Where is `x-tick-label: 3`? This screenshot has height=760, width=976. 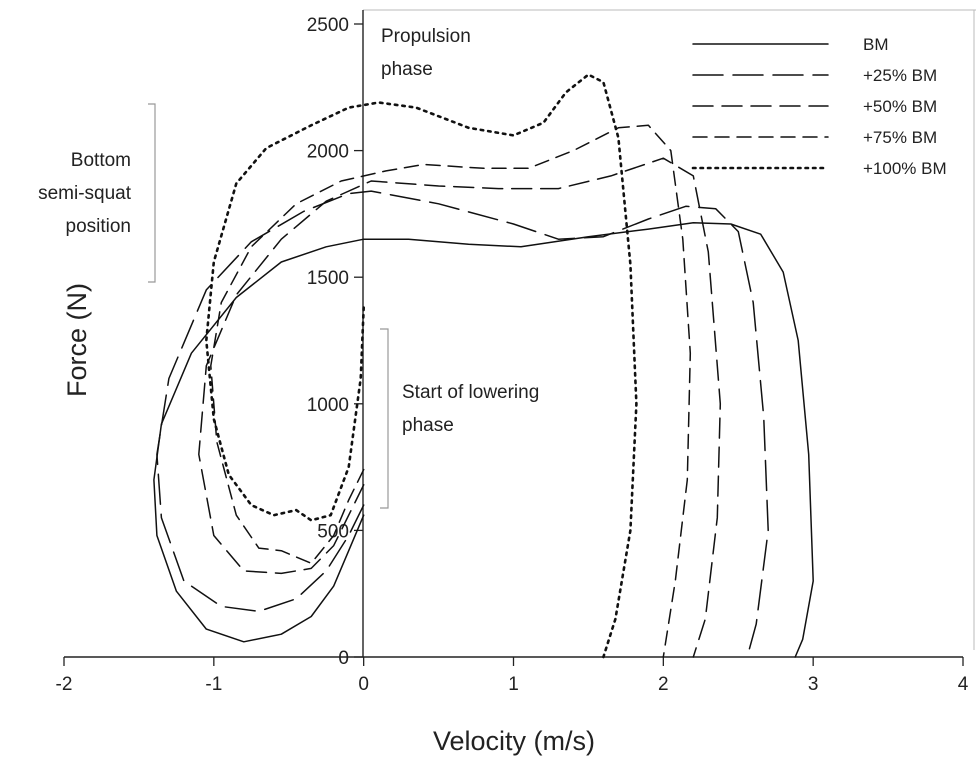 x-tick-label: 3 is located at coordinates (813, 684).